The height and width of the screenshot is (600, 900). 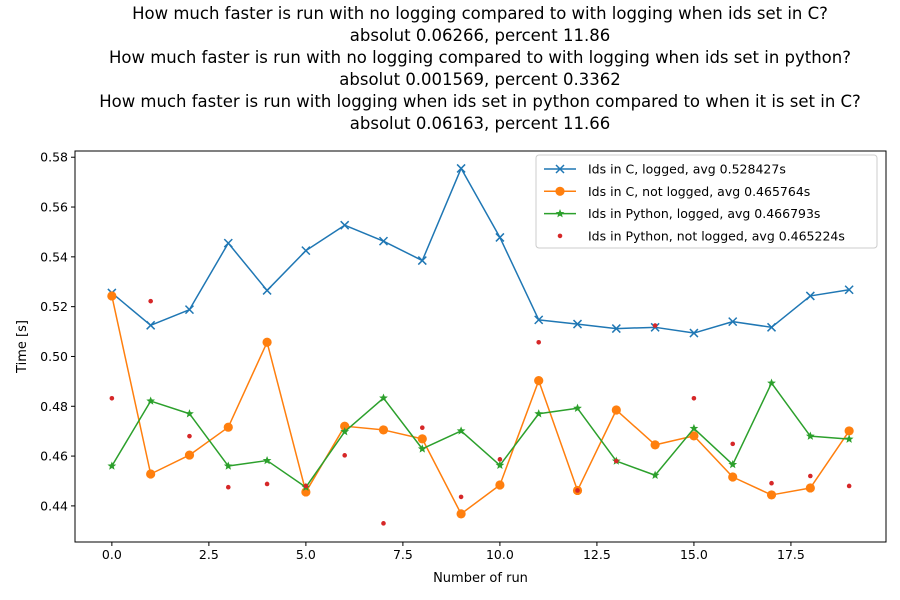 I want to click on x-tick-label: 12.5, so click(x=597, y=554).